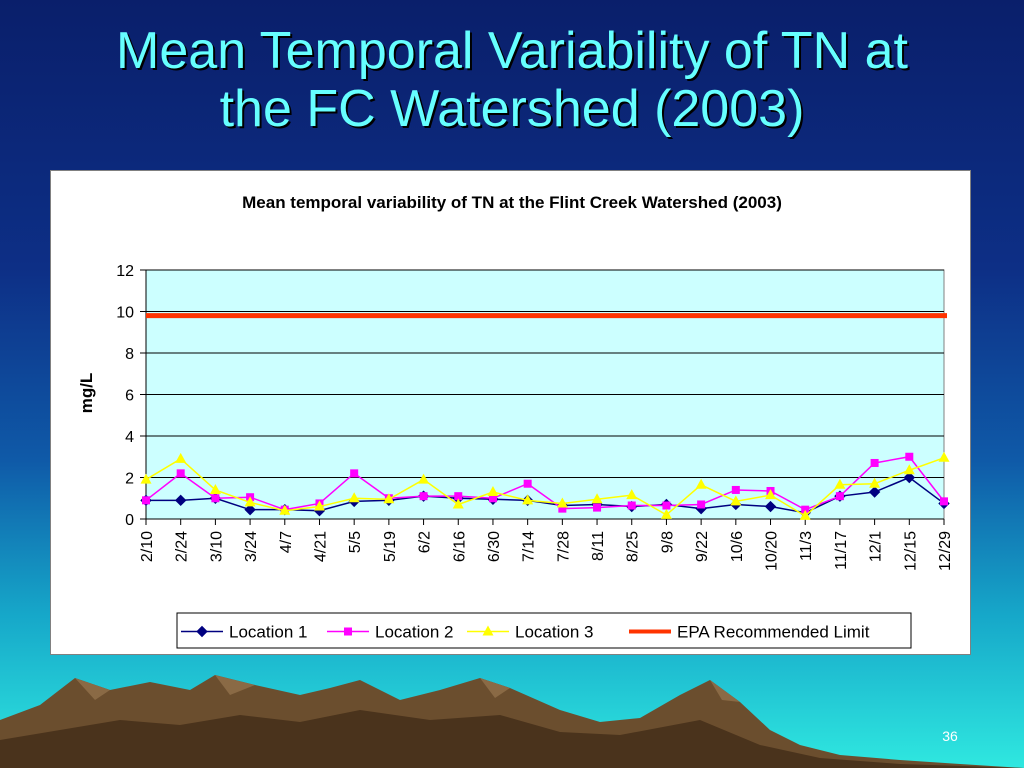  I want to click on x-tick-label: 11/3, so click(806, 546).